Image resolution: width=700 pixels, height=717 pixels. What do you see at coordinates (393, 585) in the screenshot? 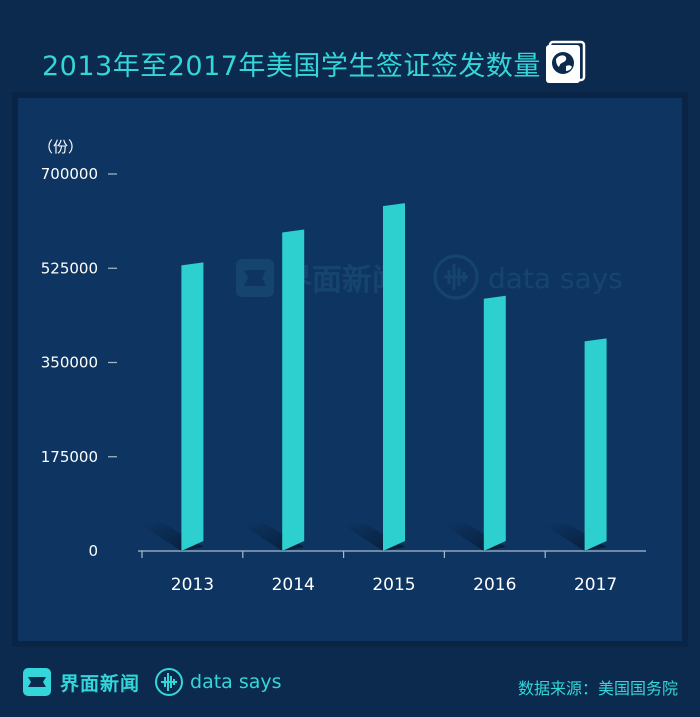
I see `x-tick-label: 2015` at bounding box center [393, 585].